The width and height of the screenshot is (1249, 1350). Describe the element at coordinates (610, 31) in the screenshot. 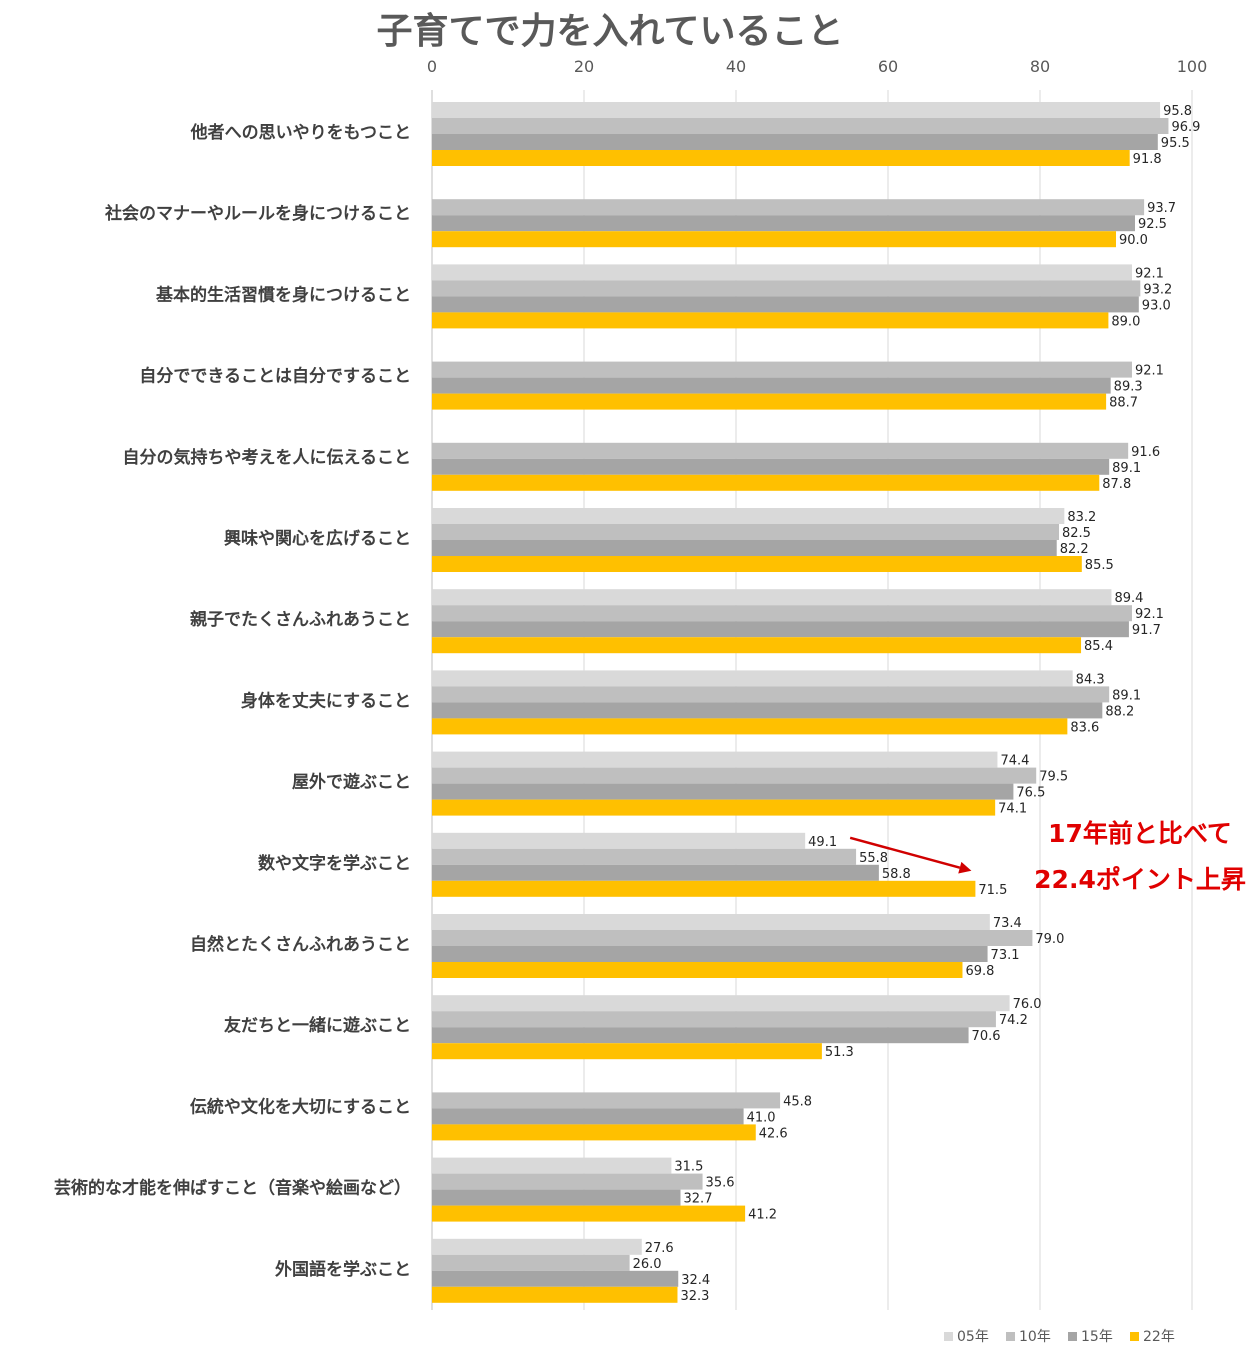

I see `chart-title: 子育てで力を入れていること` at that location.